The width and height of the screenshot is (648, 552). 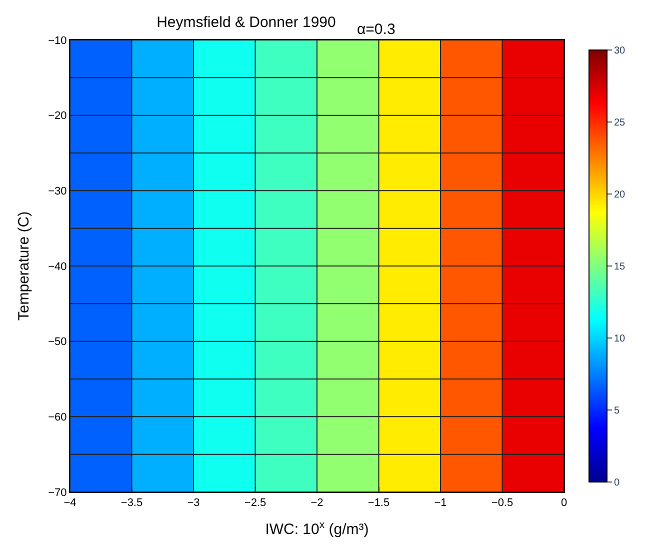 What do you see at coordinates (57, 418) in the screenshot?
I see `y-tick-label: −60` at bounding box center [57, 418].